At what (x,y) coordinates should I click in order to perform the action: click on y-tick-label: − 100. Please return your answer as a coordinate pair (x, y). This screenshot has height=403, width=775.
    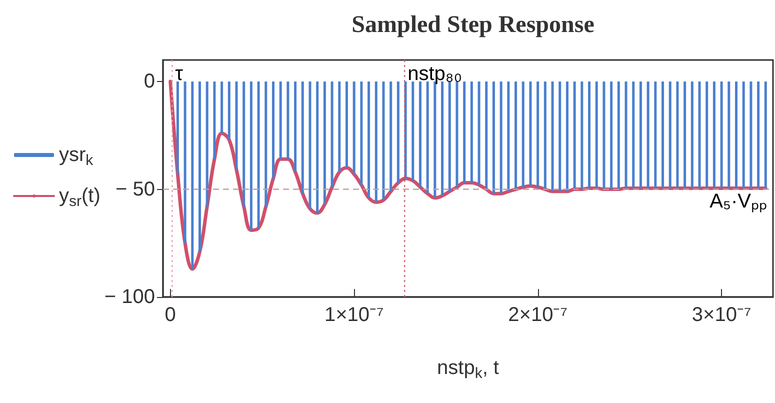
    Looking at the image, I should click on (129, 297).